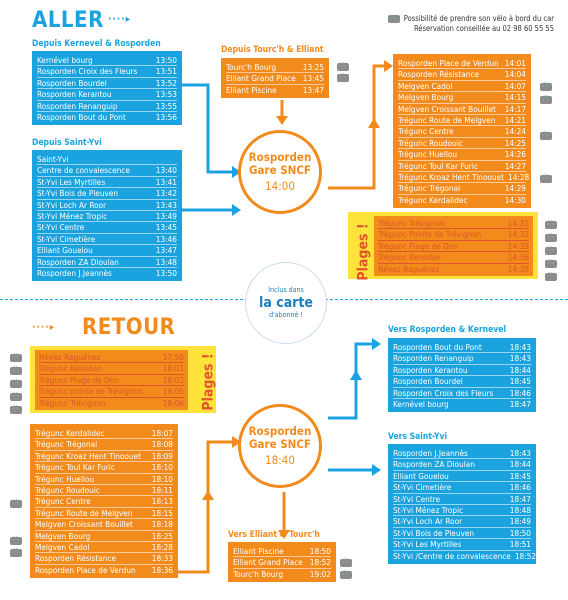 The image size is (568, 600). What do you see at coordinates (427, 544) in the screenshot?
I see `stop-name: St-Yvi Les Myrtilles` at bounding box center [427, 544].